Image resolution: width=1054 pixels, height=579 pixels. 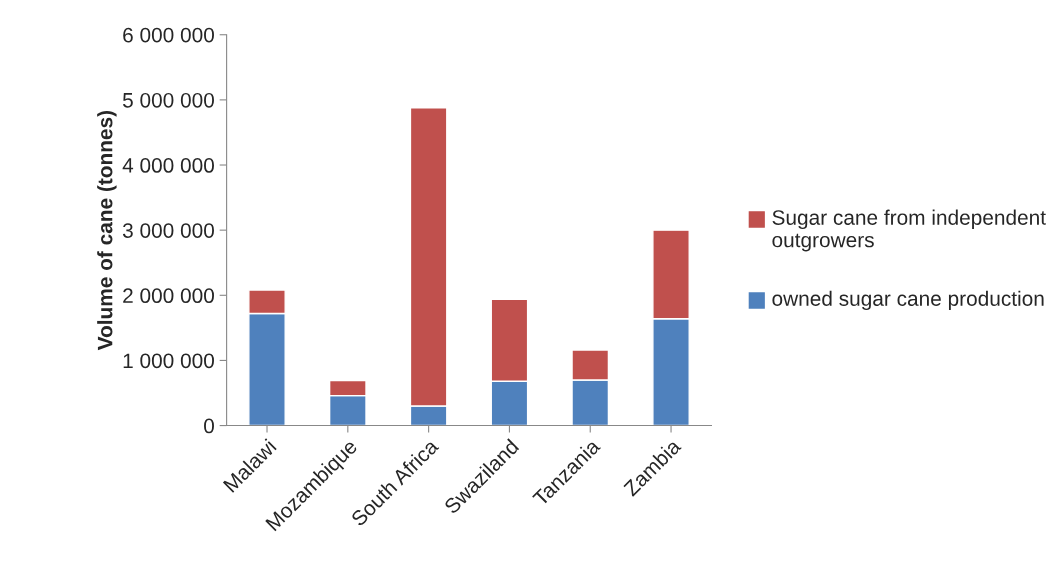 I want to click on y-axis-title: Volume of cane (tonnes), so click(x=107, y=230).